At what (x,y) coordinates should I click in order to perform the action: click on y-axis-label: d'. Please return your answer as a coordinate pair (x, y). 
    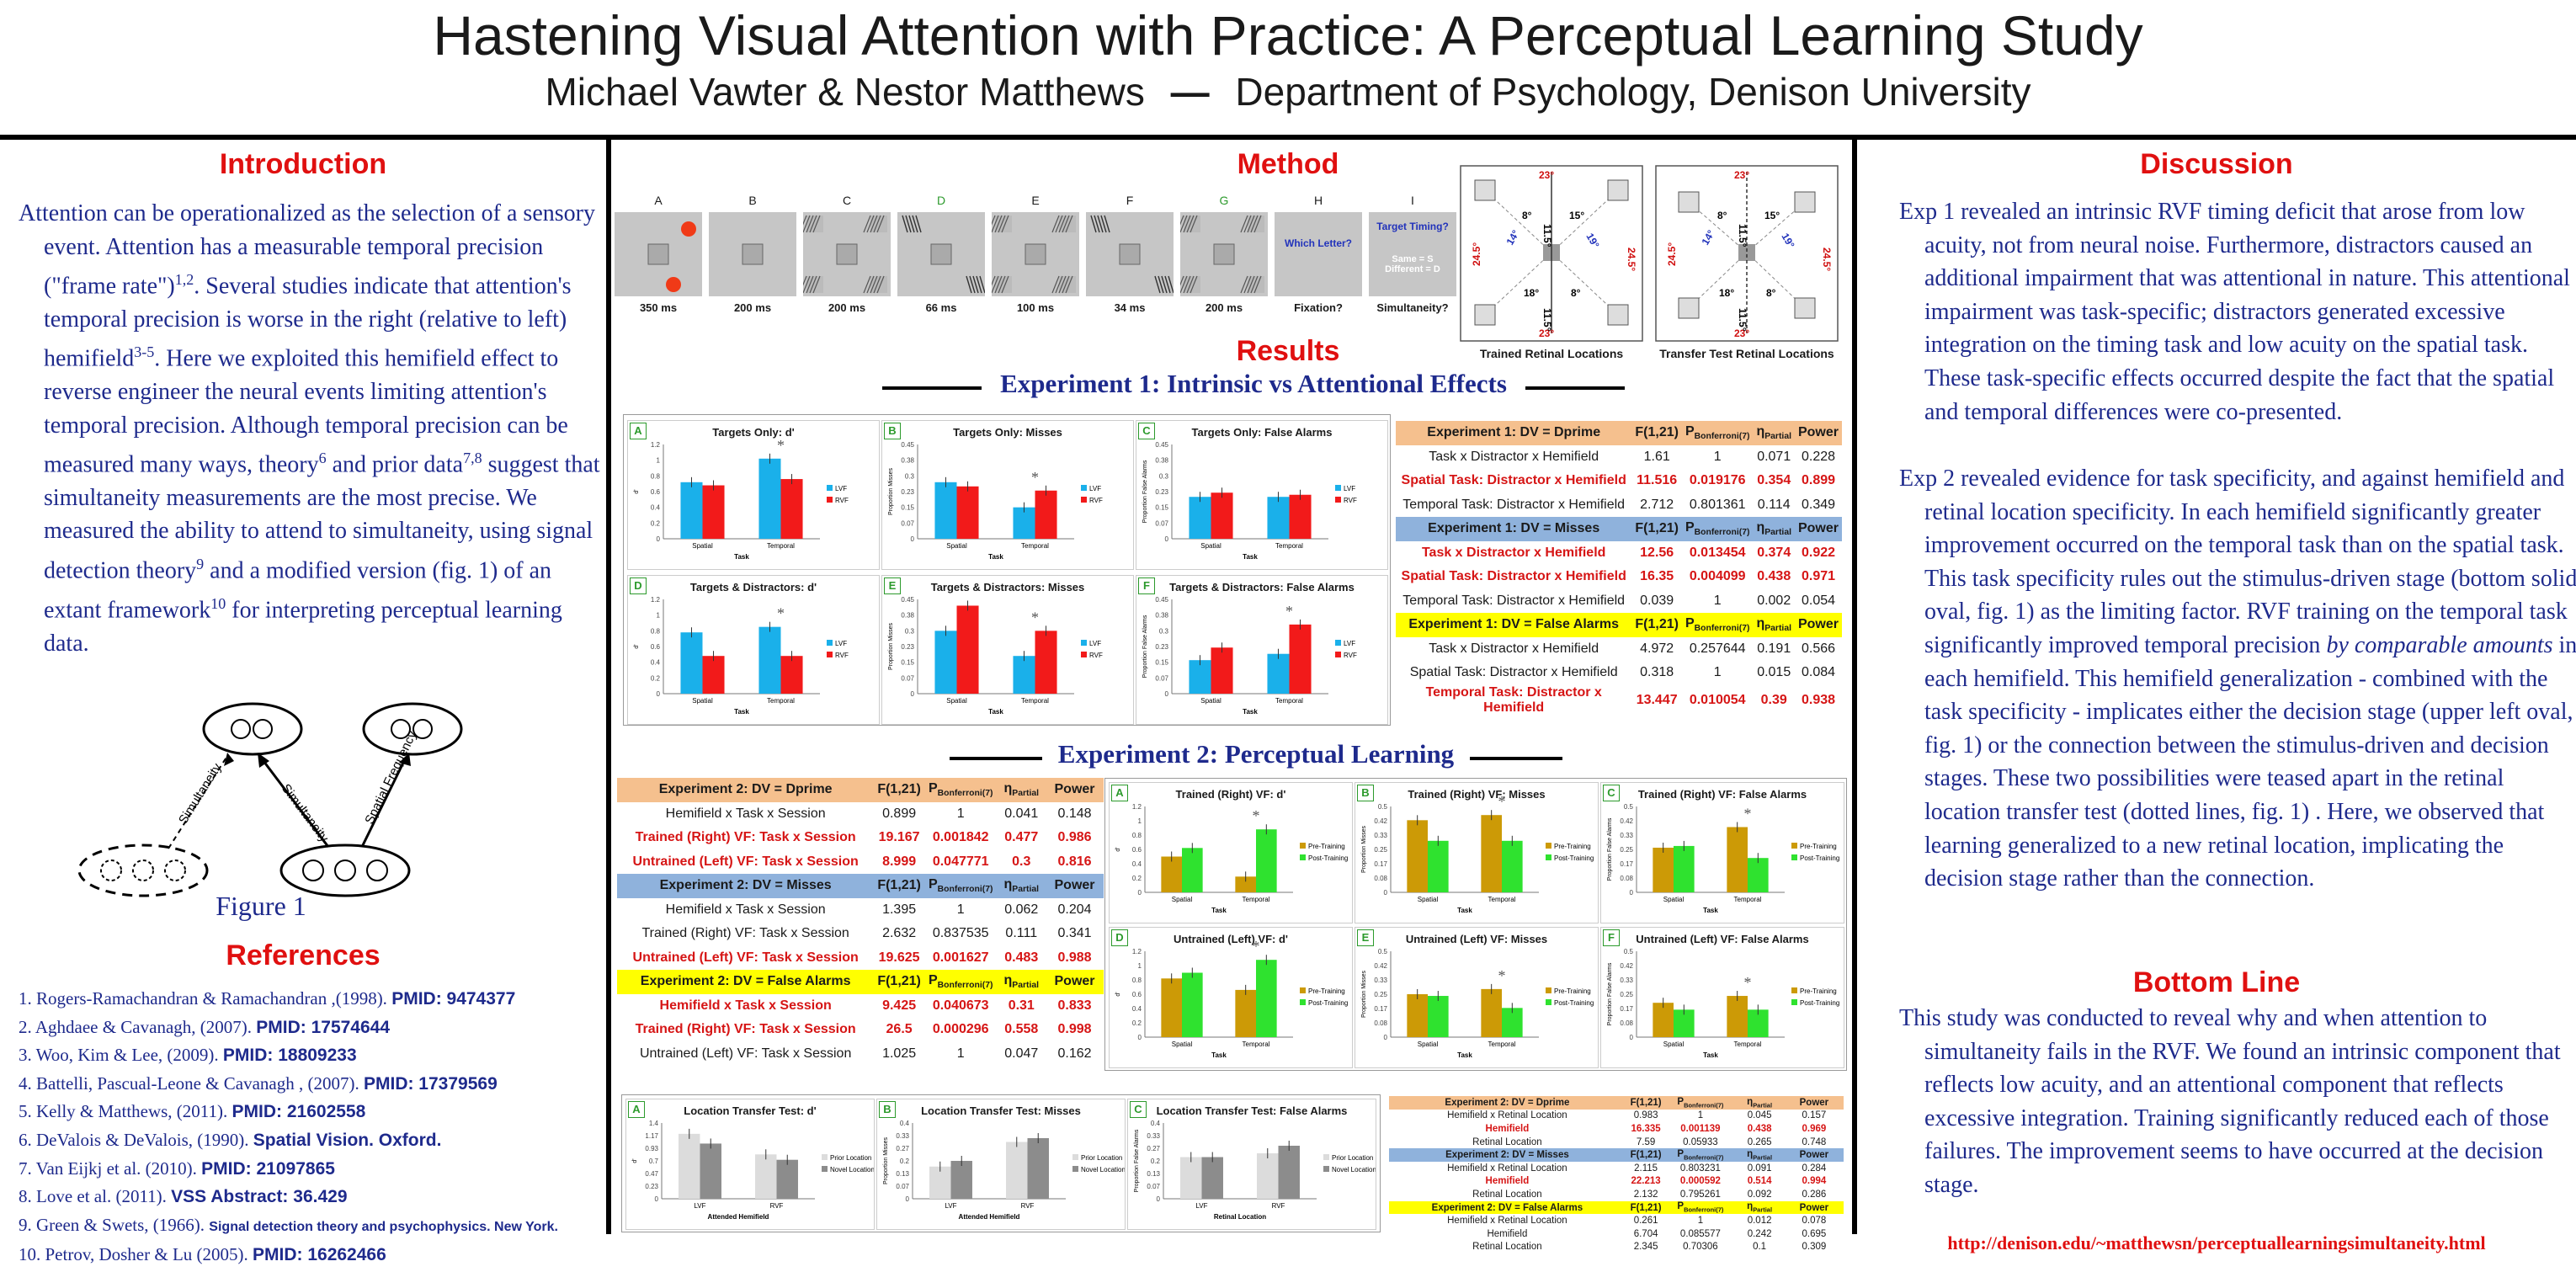
    Looking at the image, I should click on (635, 1160).